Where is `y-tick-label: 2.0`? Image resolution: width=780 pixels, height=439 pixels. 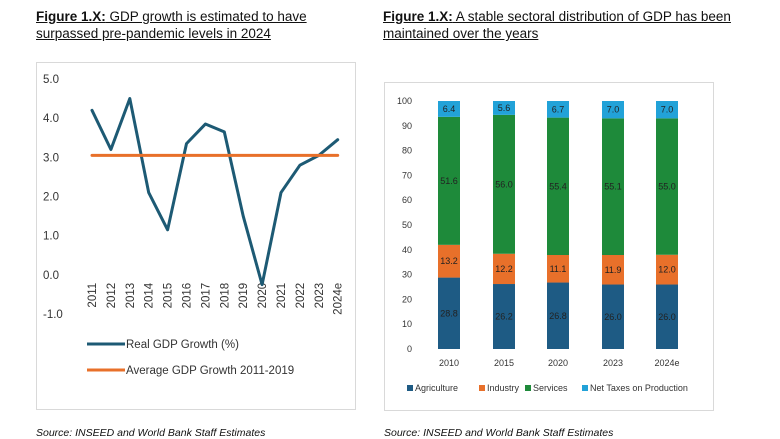
y-tick-label: 2.0 is located at coordinates (51, 198).